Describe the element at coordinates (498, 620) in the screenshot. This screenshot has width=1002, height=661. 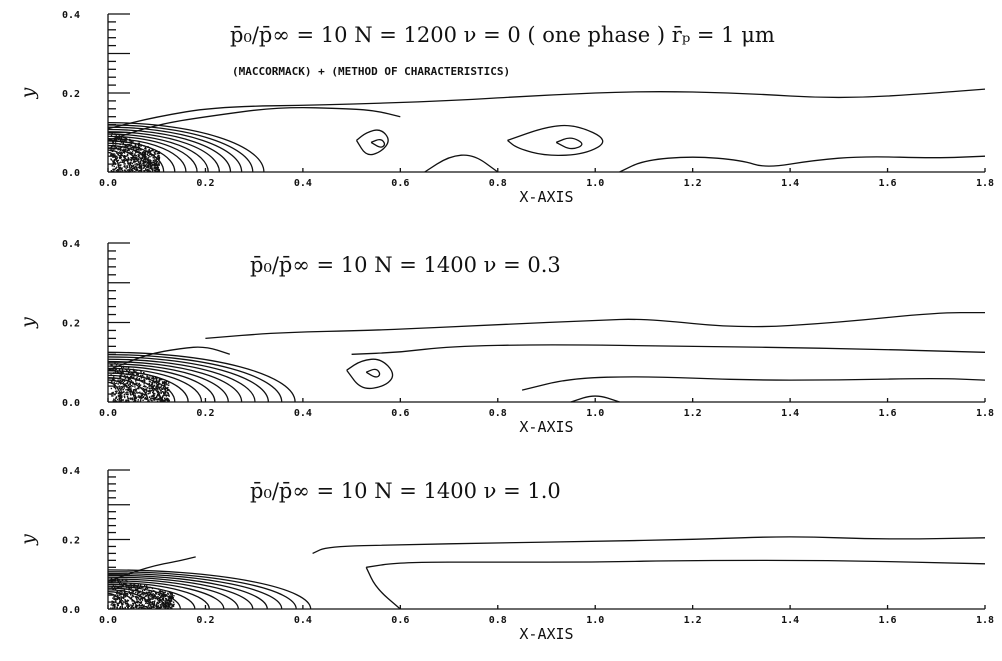
I see `x-tick-label: 0.8` at that location.